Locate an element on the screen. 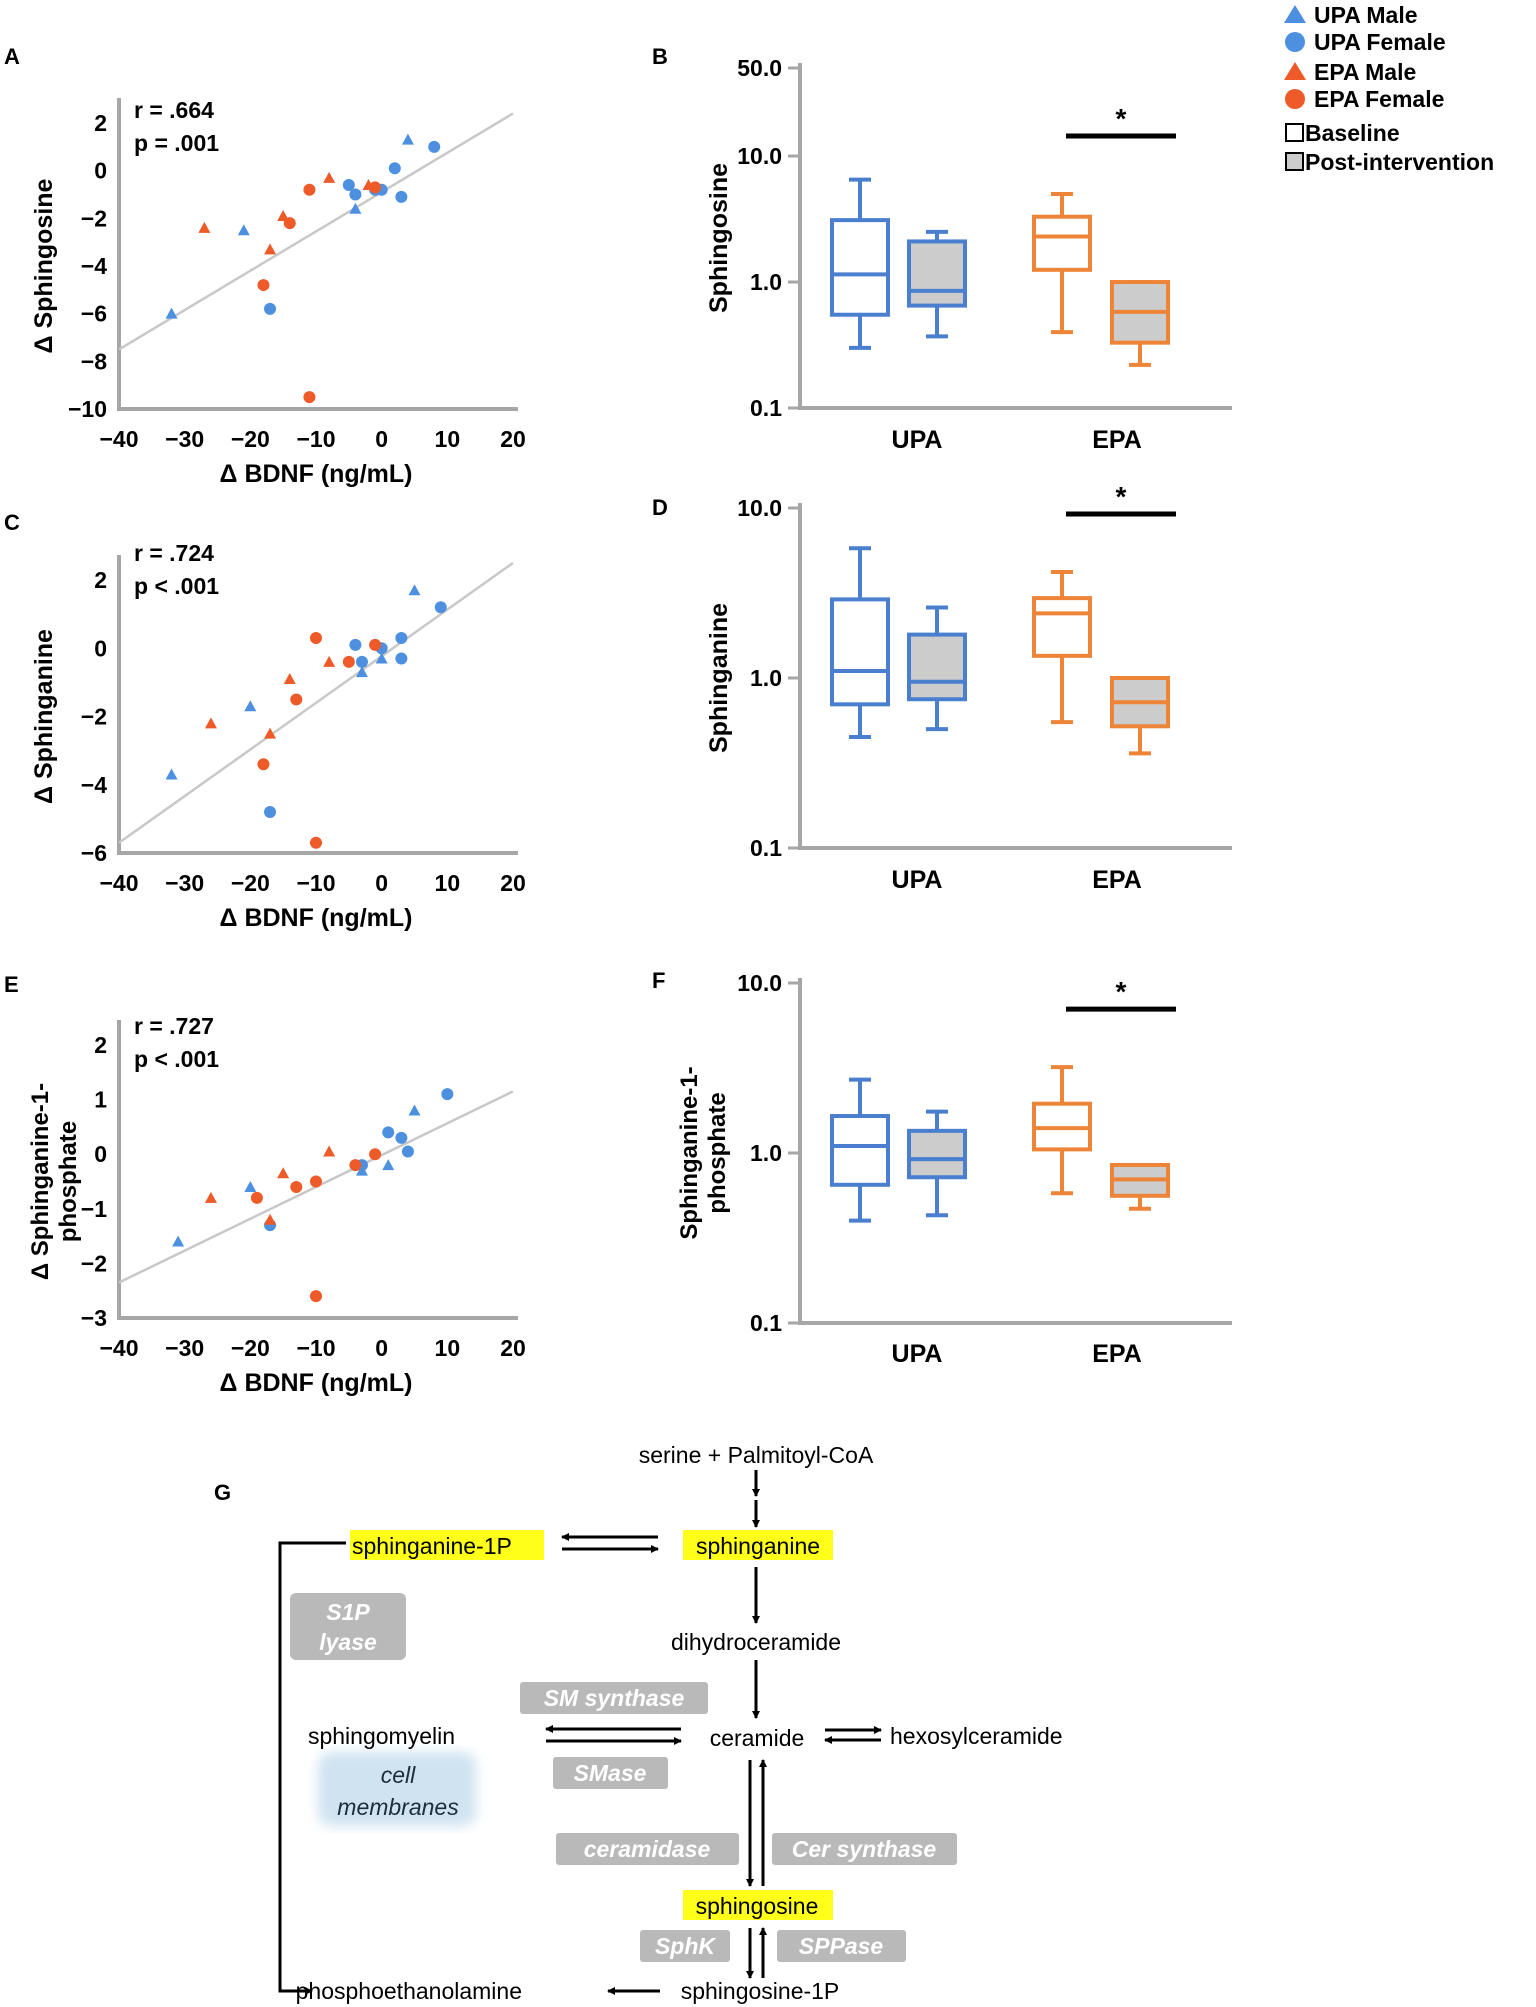 This screenshot has height=2007, width=1536. panel-label-d: D is located at coordinates (660, 507).